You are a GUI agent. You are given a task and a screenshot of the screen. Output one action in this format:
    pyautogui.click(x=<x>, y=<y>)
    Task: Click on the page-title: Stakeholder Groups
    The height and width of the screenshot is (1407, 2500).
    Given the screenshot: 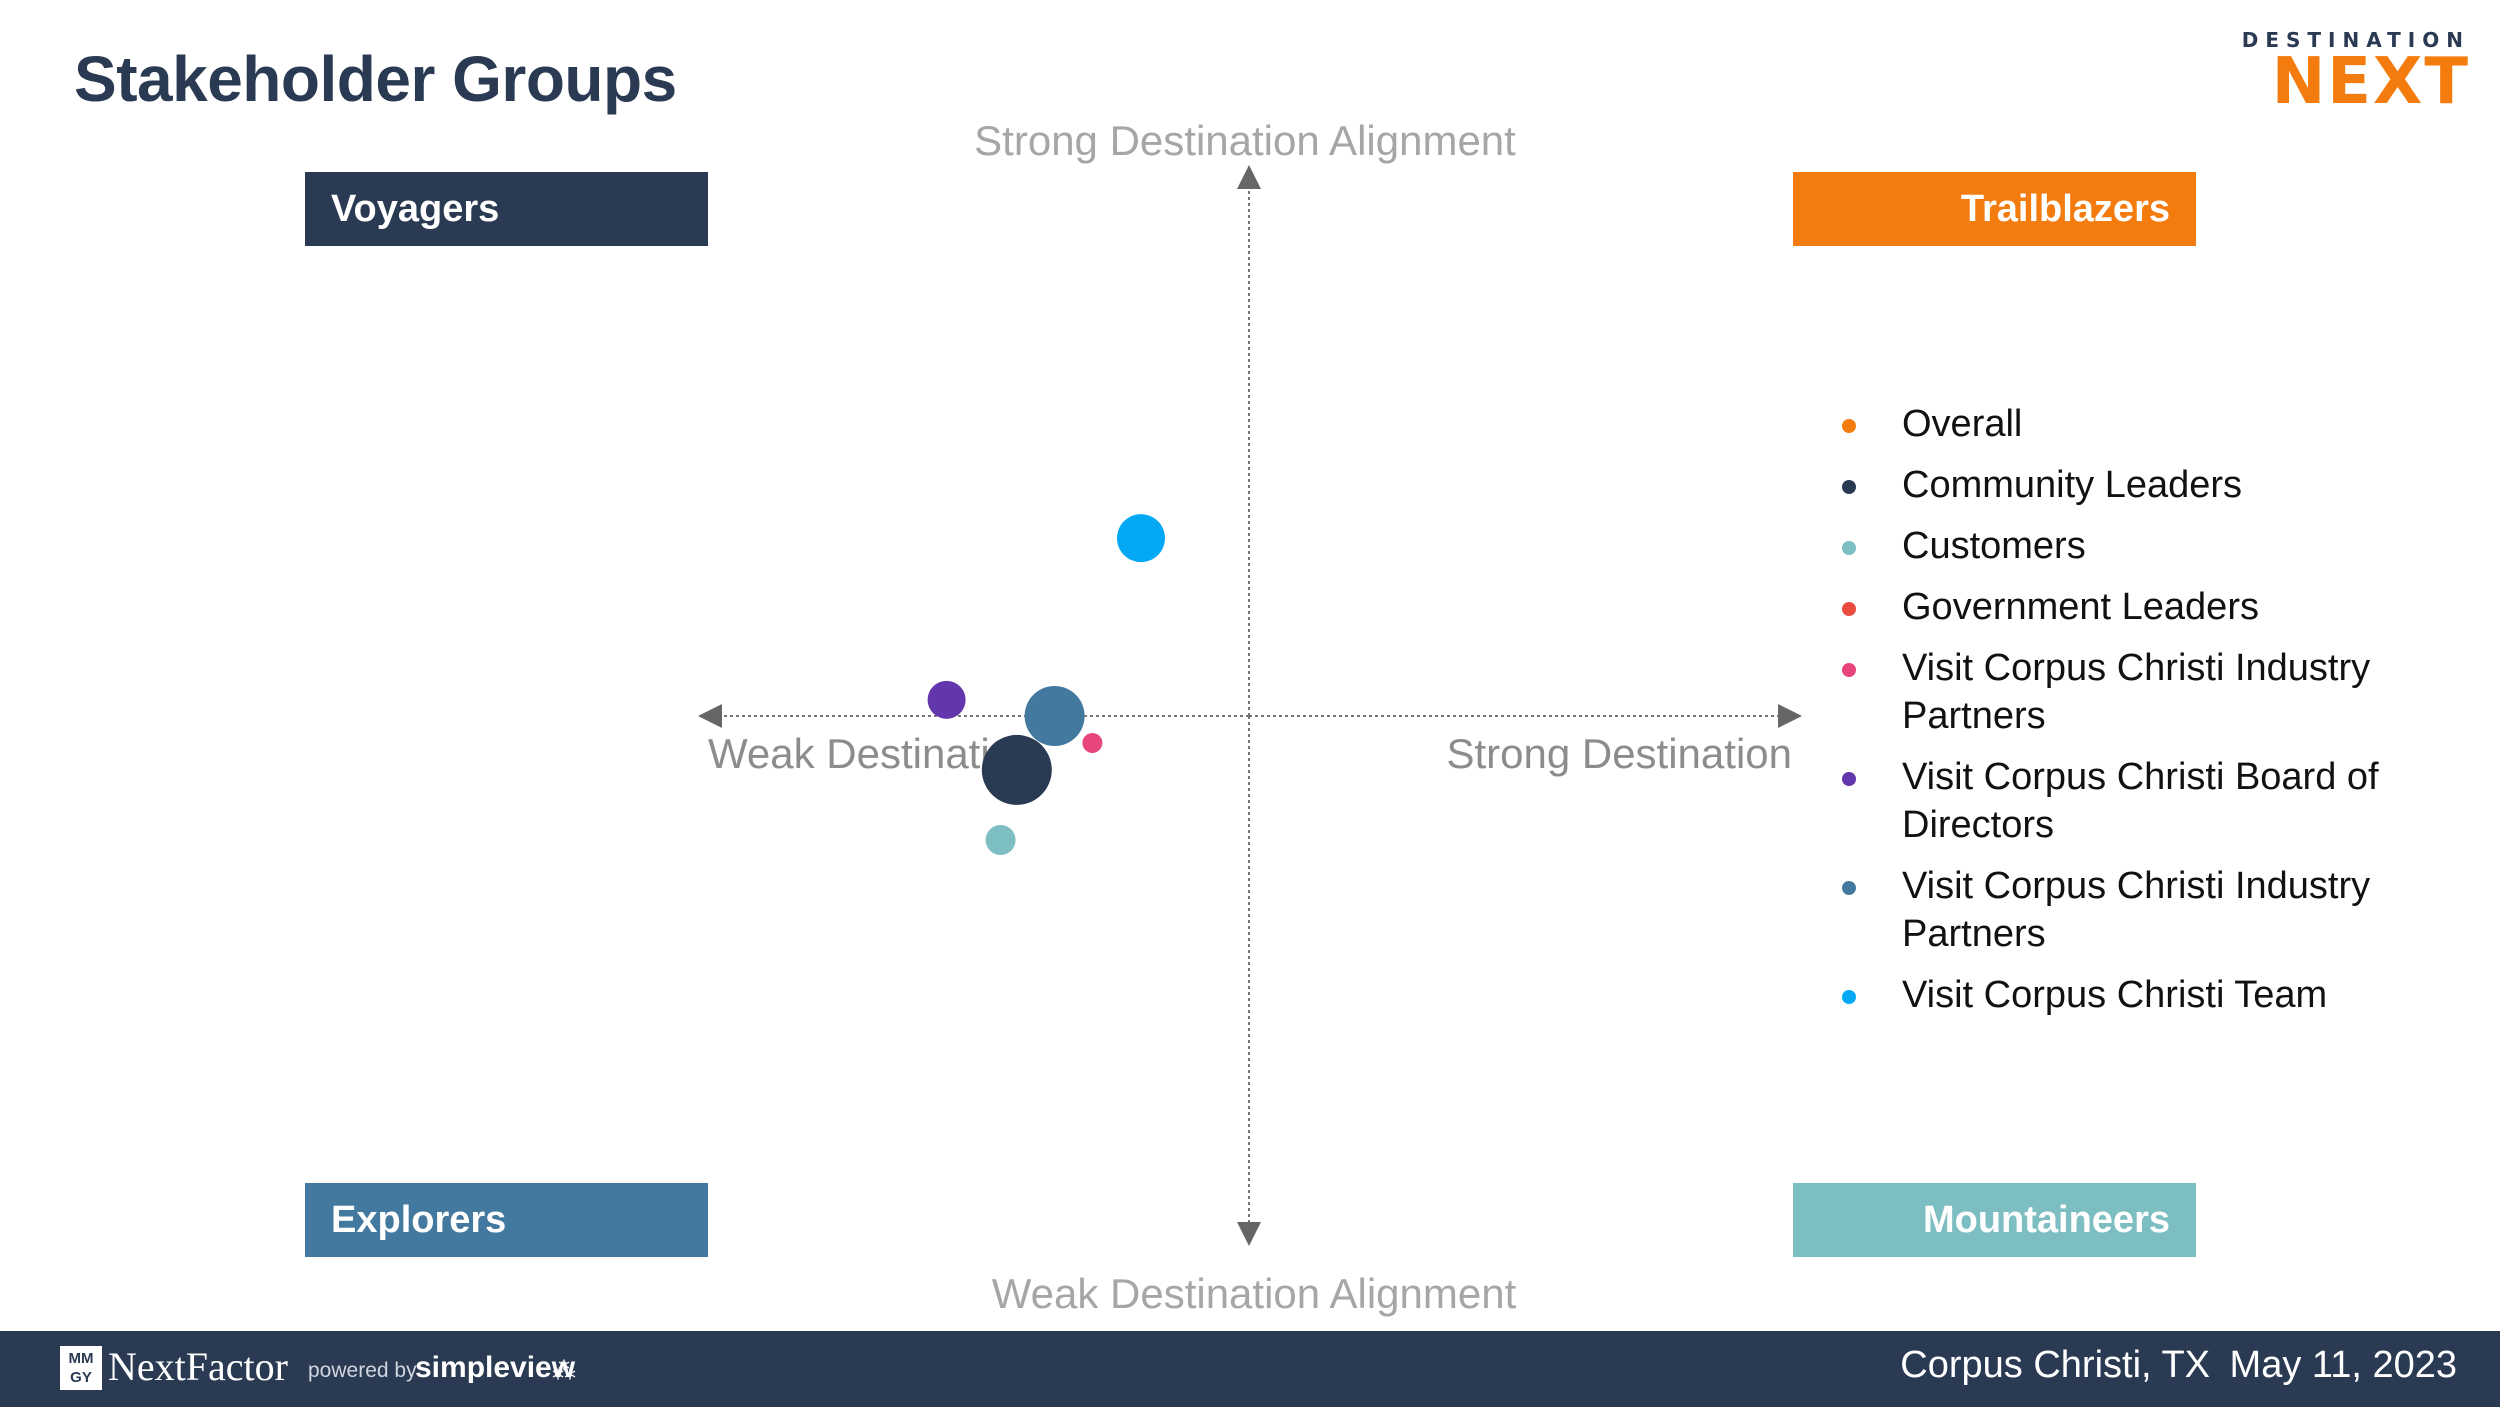 What is the action you would take?
    pyautogui.click(x=375, y=79)
    